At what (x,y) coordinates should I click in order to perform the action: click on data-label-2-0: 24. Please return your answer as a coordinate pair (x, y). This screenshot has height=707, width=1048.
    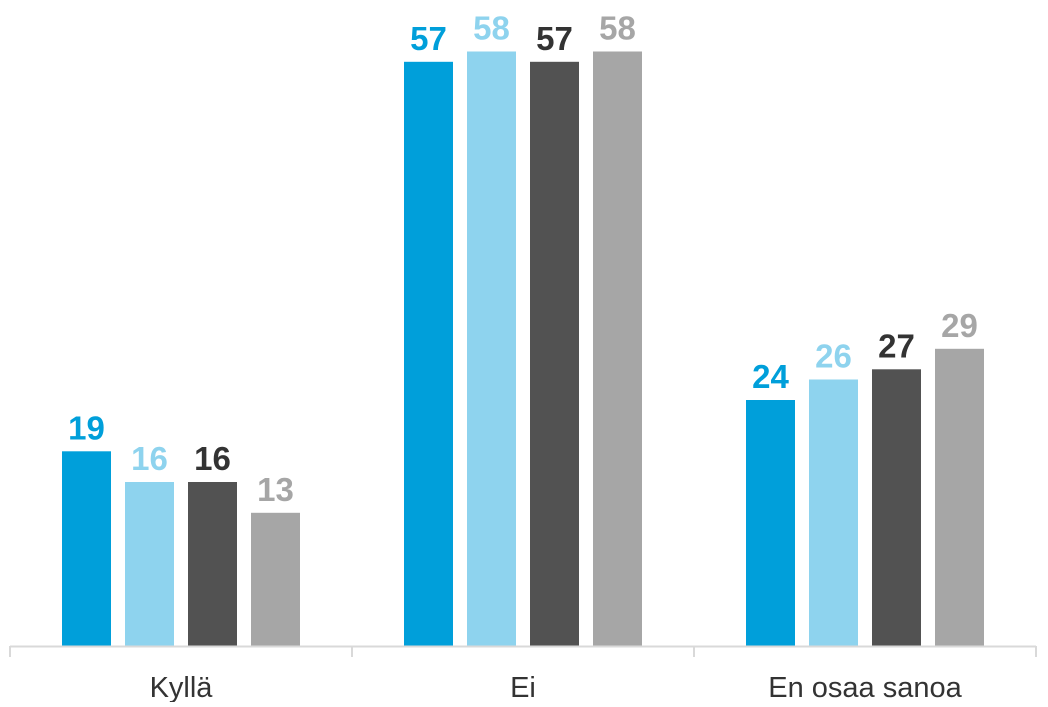
    Looking at the image, I should click on (770, 376).